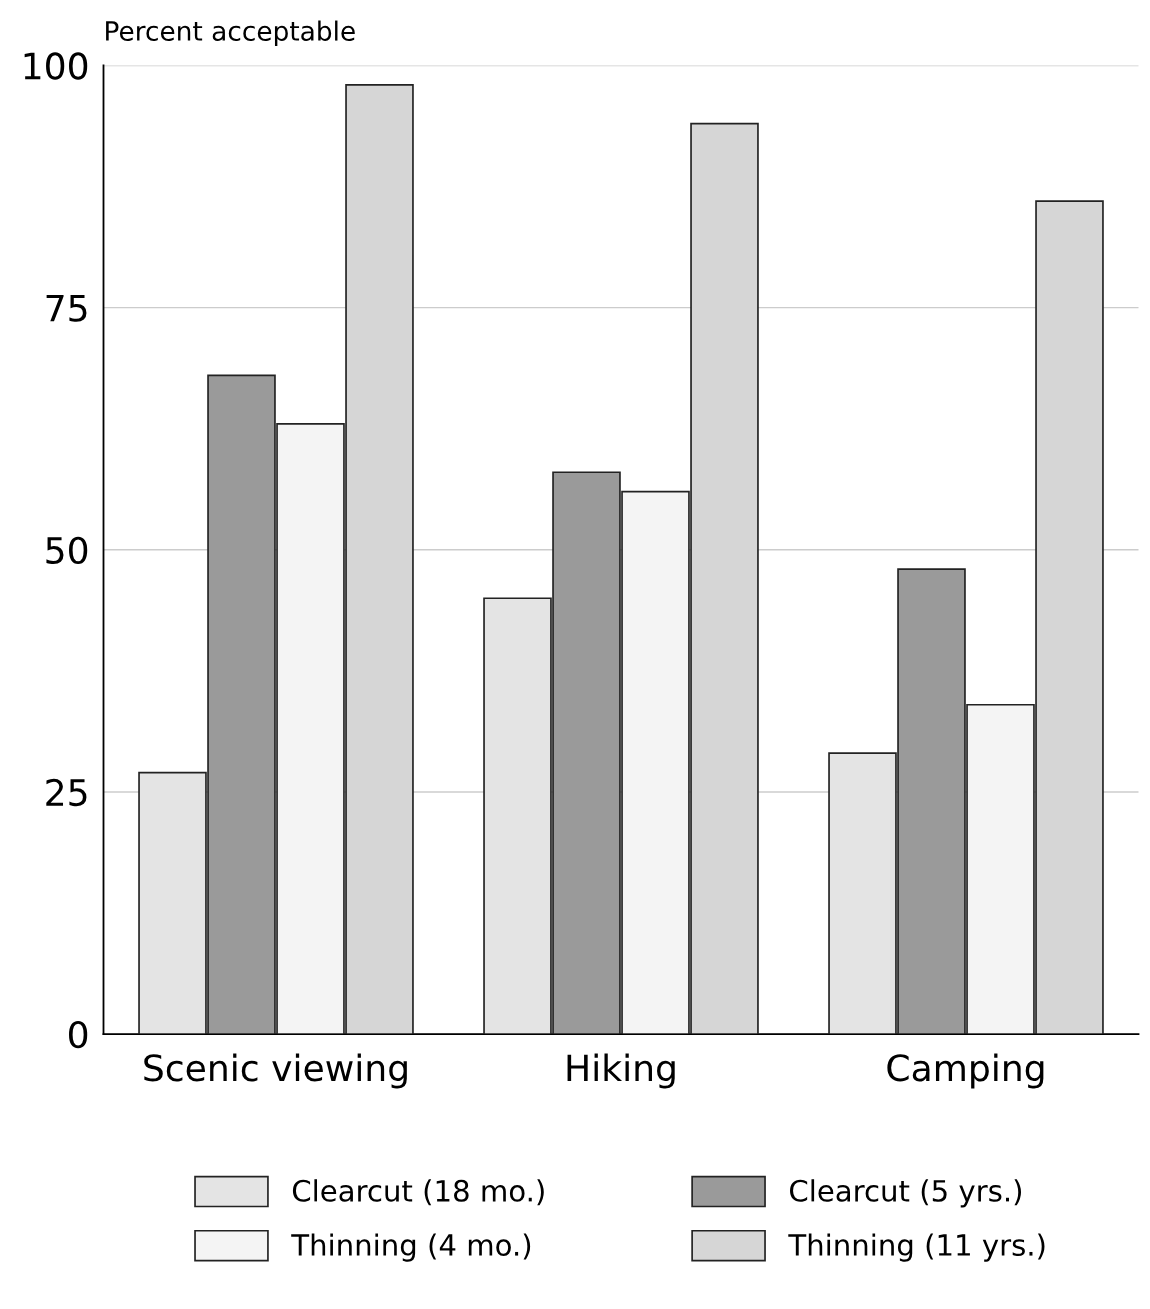 This screenshot has height=1309, width=1150. Describe the element at coordinates (56, 66) in the screenshot. I see `y-tick-label: 100` at that location.